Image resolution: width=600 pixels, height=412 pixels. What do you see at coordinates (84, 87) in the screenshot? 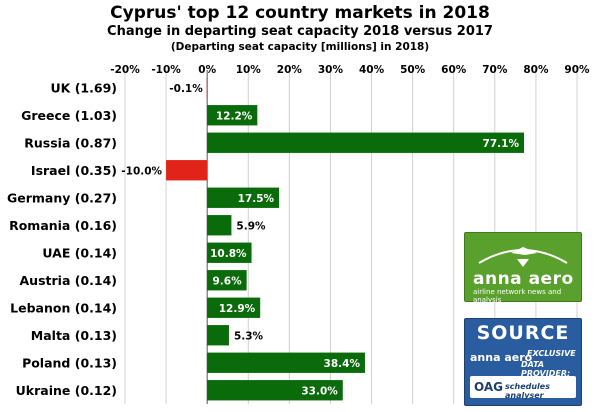
I see `category-label: UK (1.69)` at bounding box center [84, 87].